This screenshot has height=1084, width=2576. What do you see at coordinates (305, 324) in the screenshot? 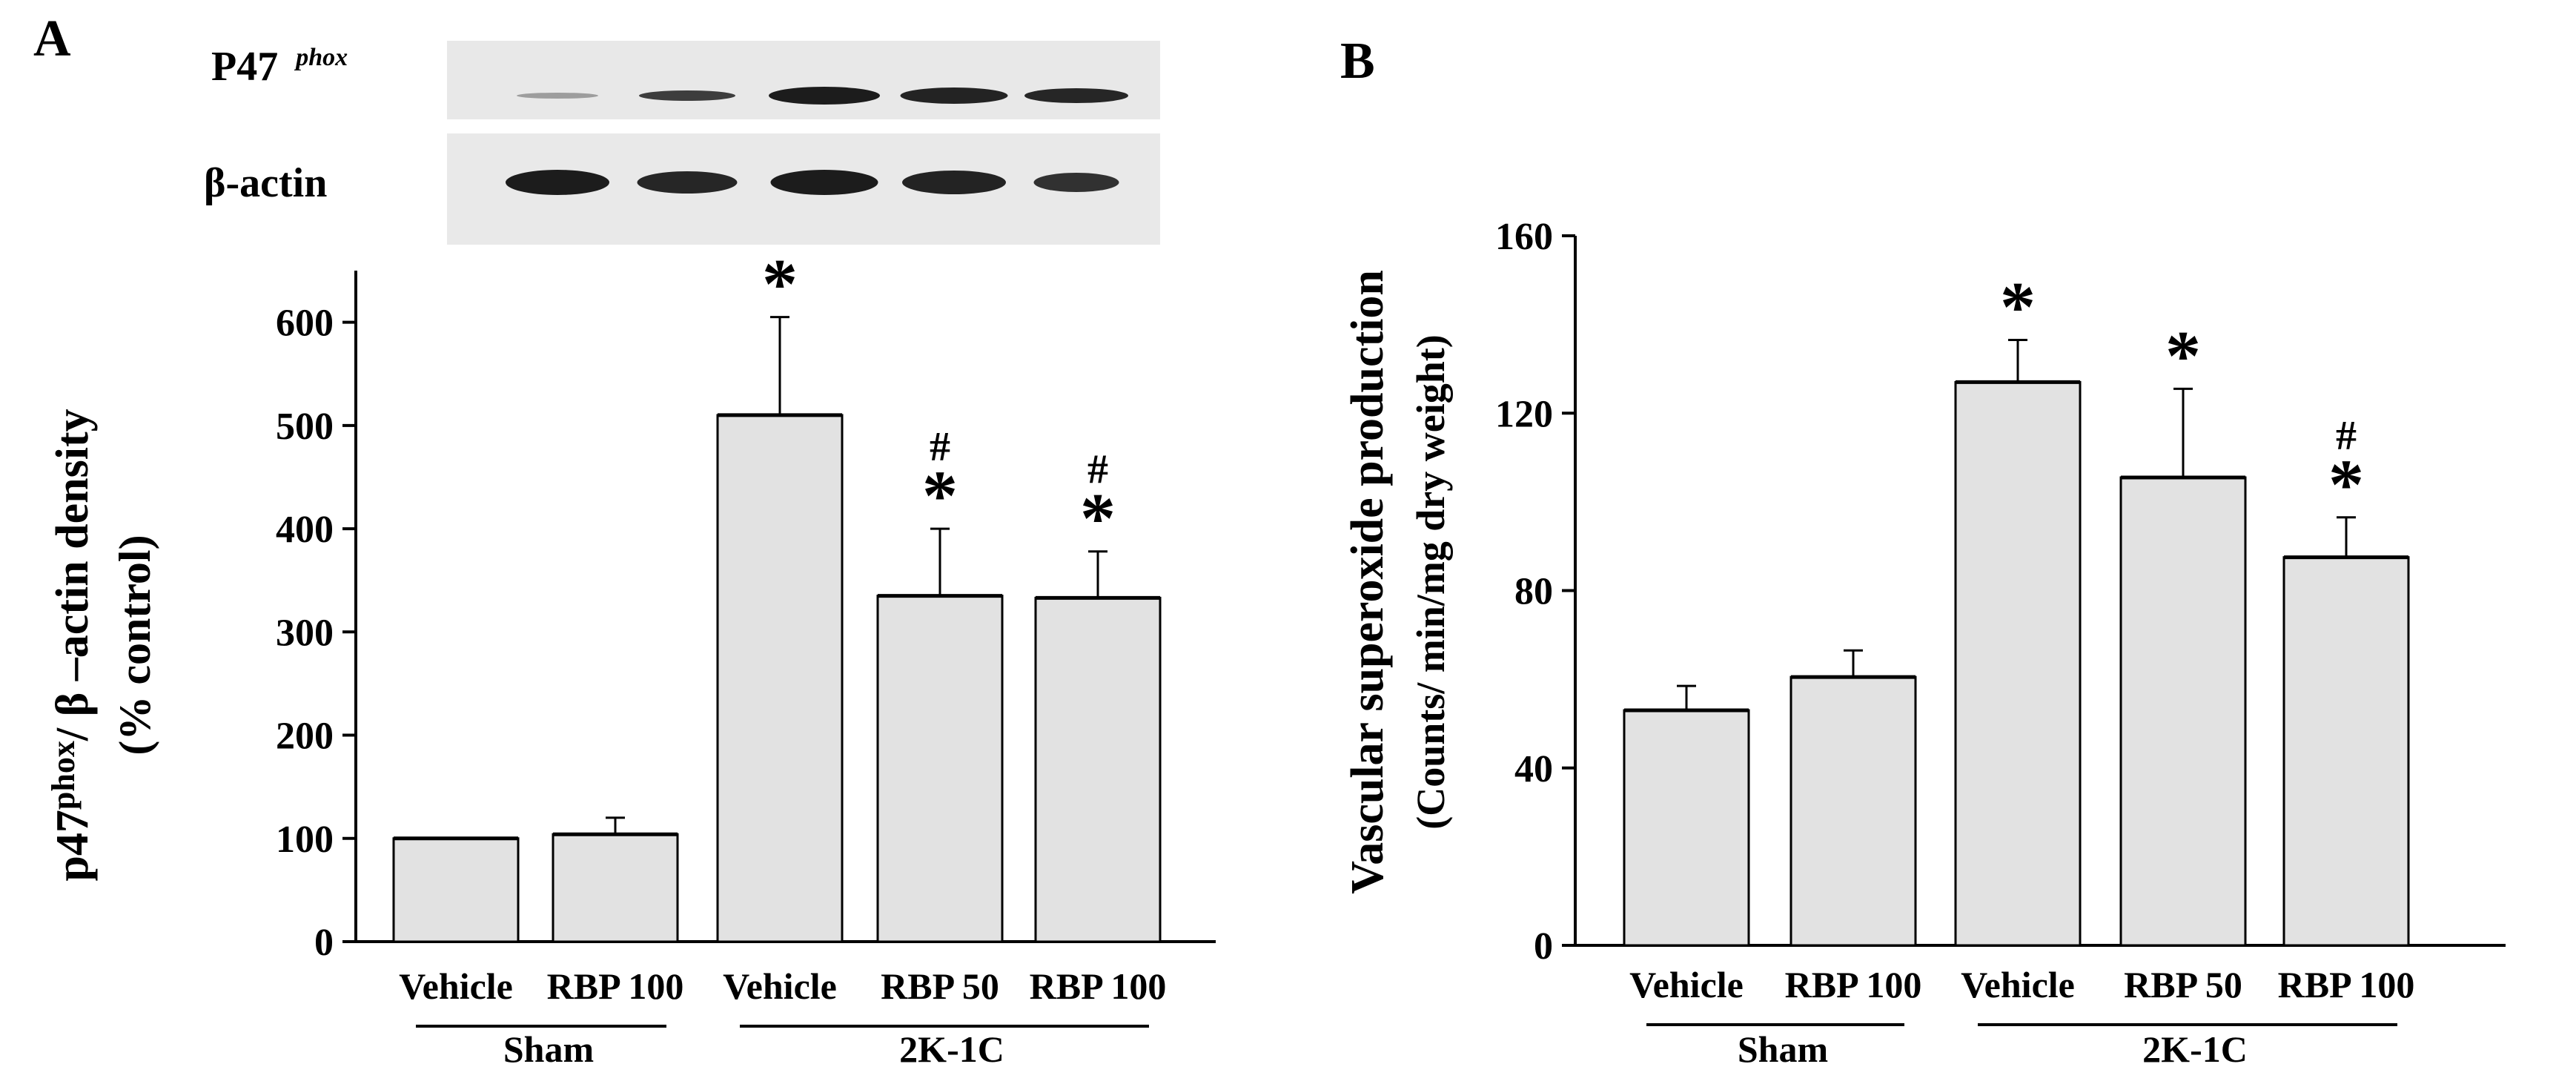
I see `y-tick-label: 600` at bounding box center [305, 324].